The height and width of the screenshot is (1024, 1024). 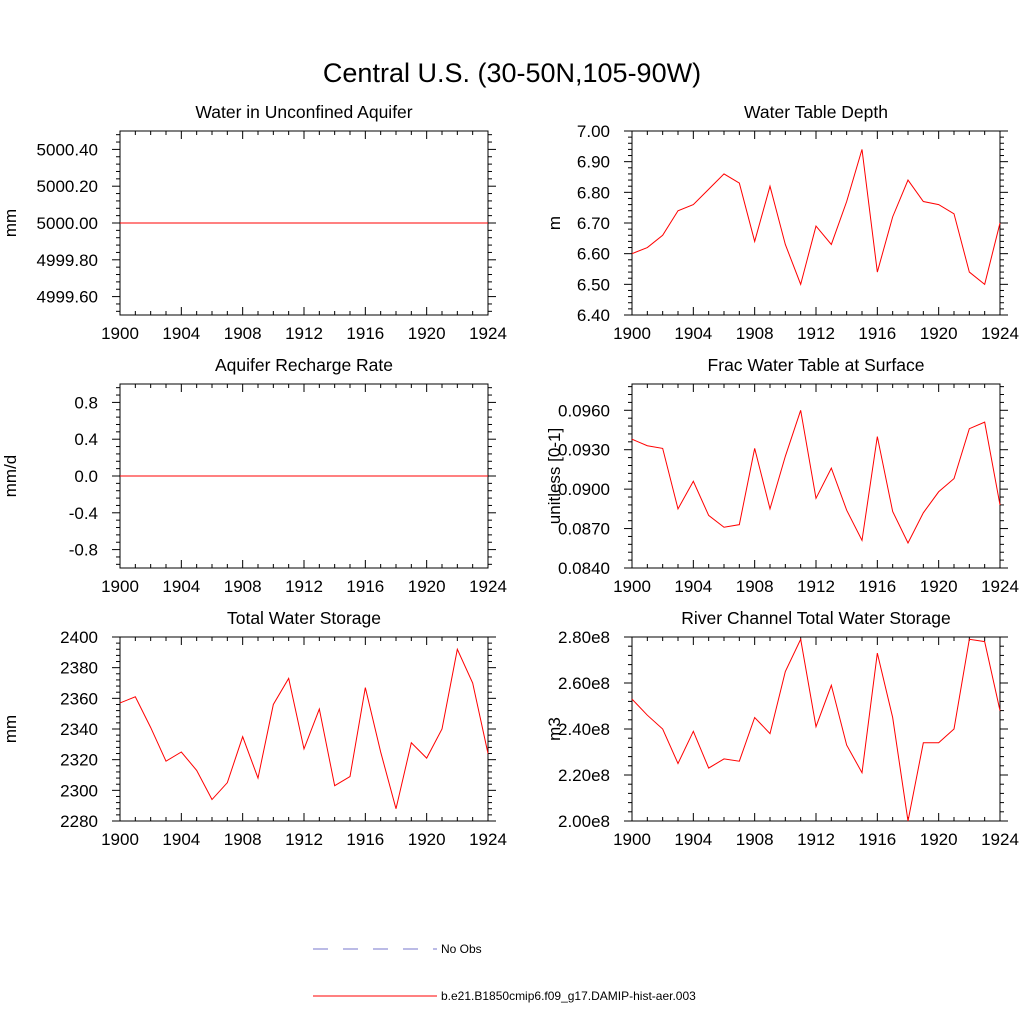 I want to click on y-tick-label: 6.40, so click(x=593, y=315).